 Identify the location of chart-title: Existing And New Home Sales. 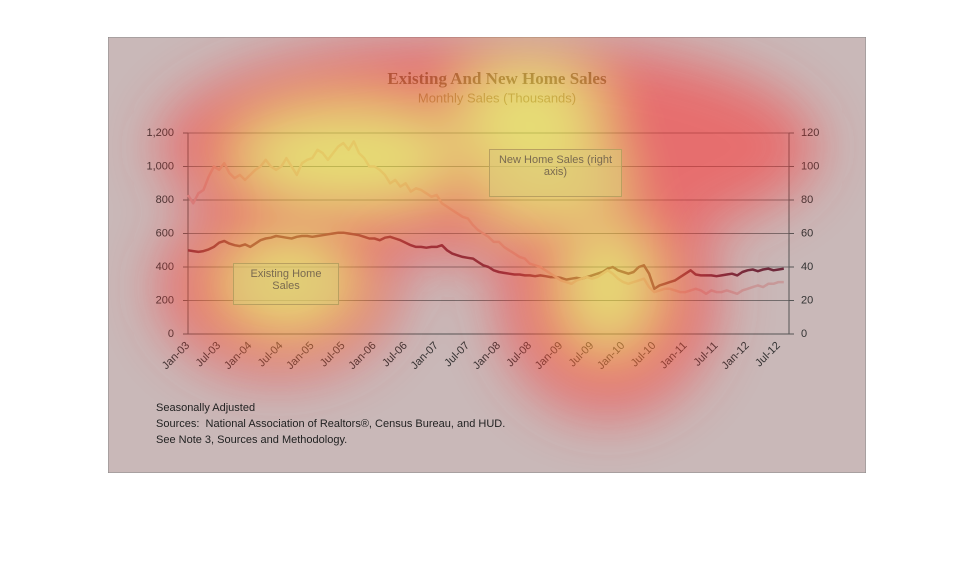
(497, 78).